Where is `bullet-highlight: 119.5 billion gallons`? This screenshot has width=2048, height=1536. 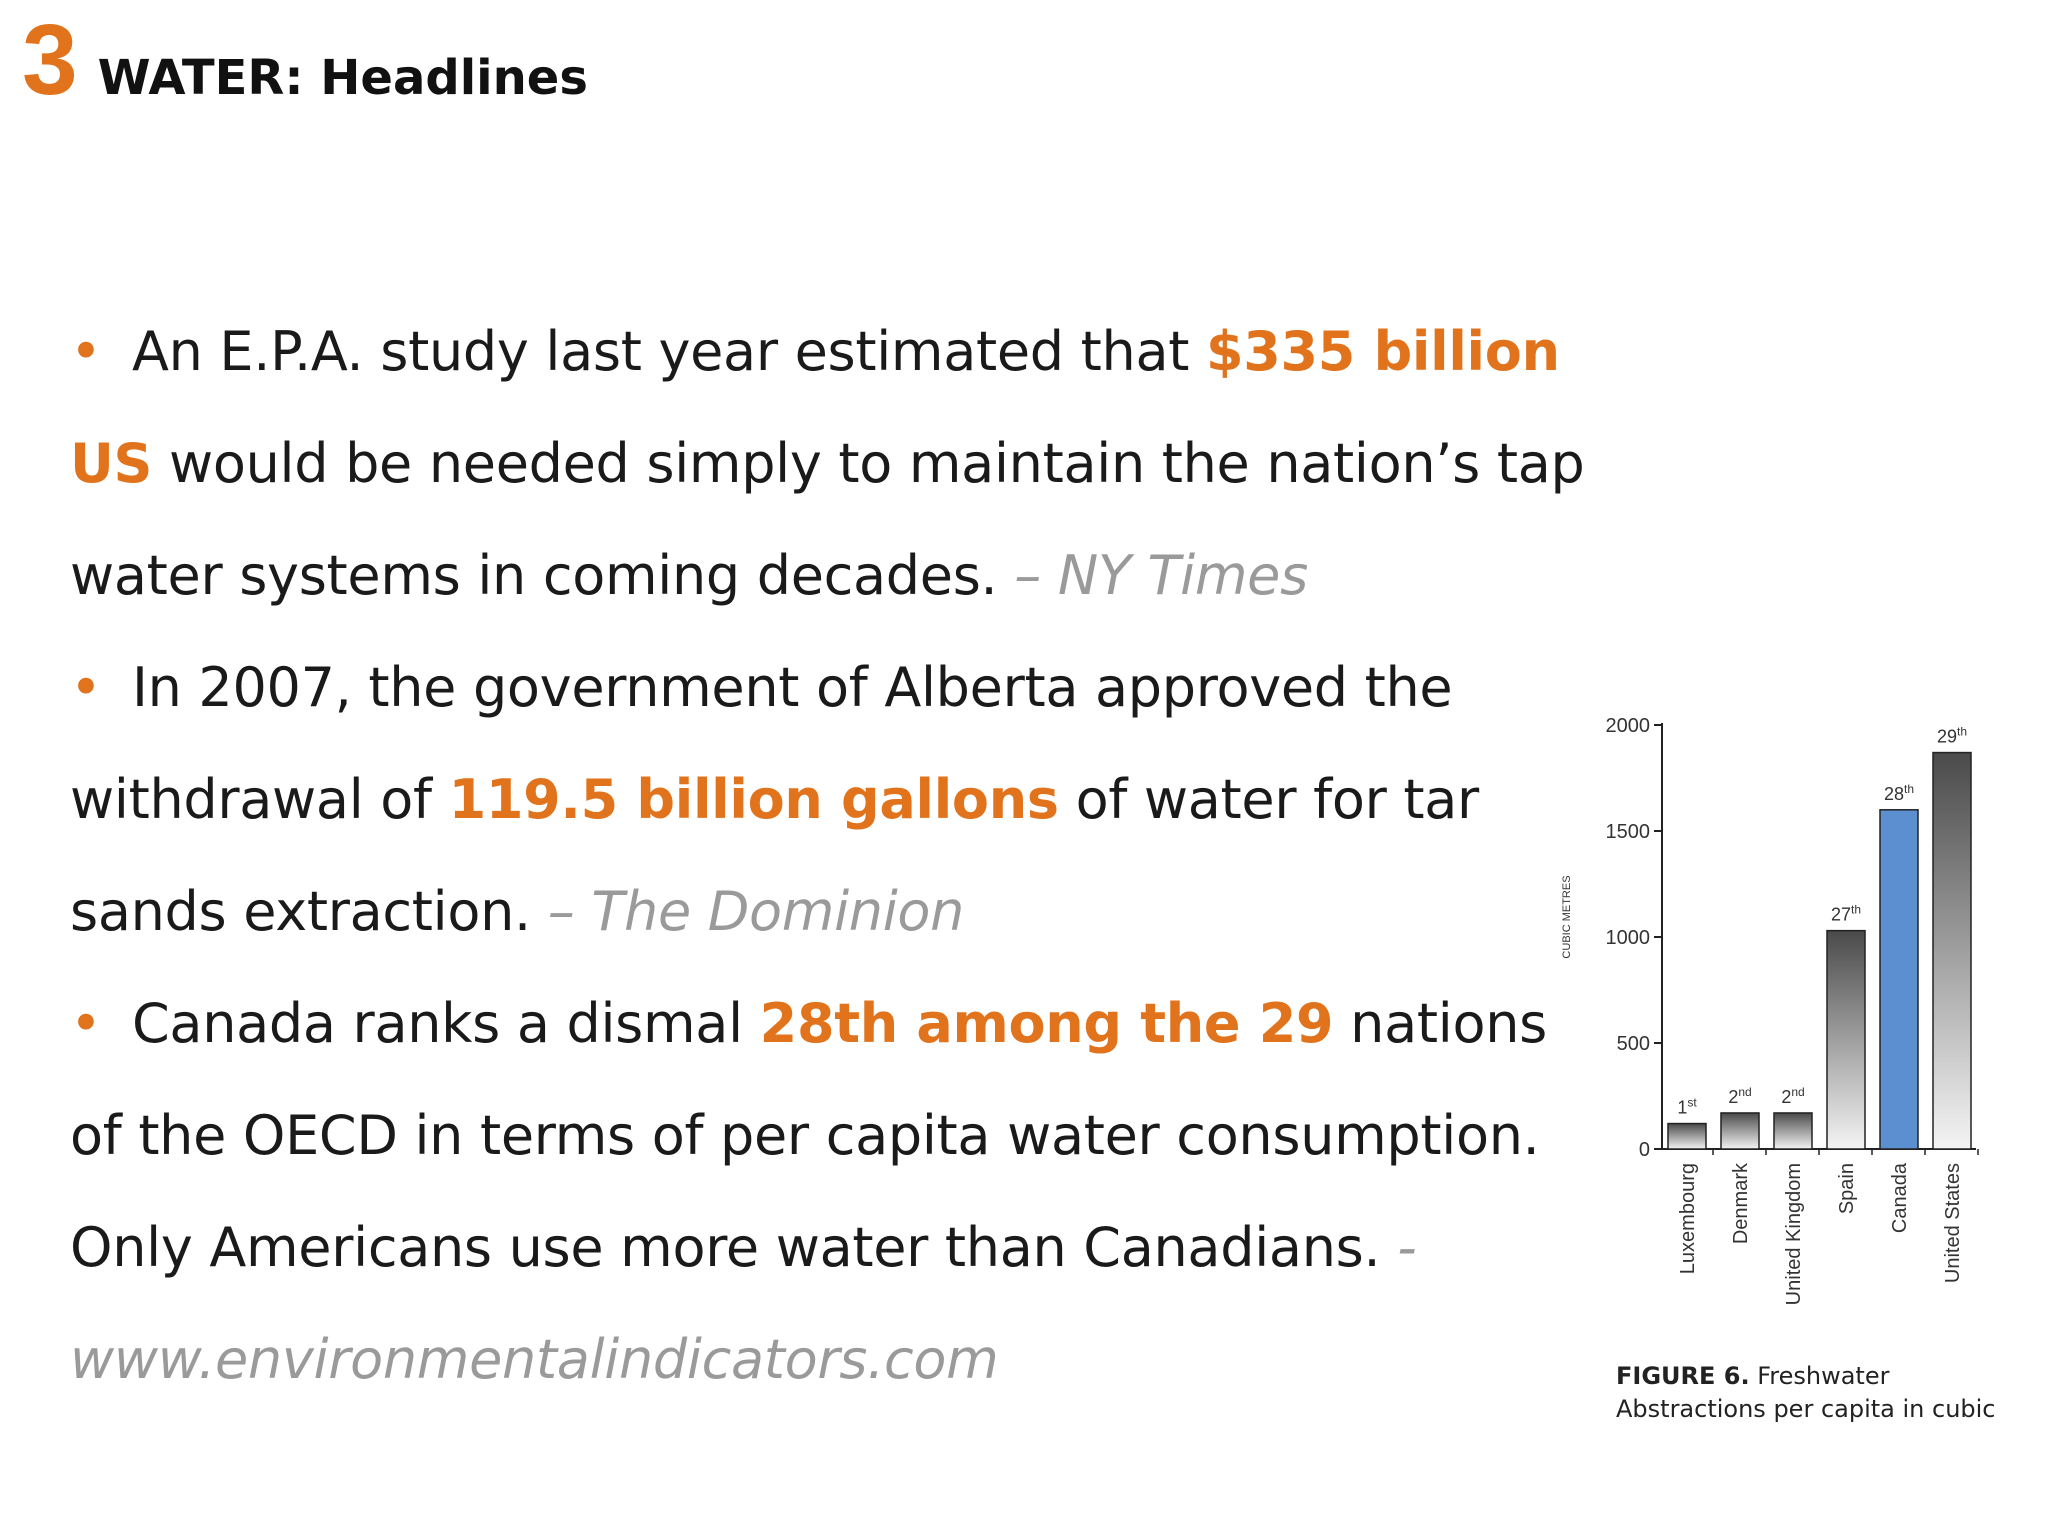
bullet-highlight: 119.5 billion gallons is located at coordinates (753, 799).